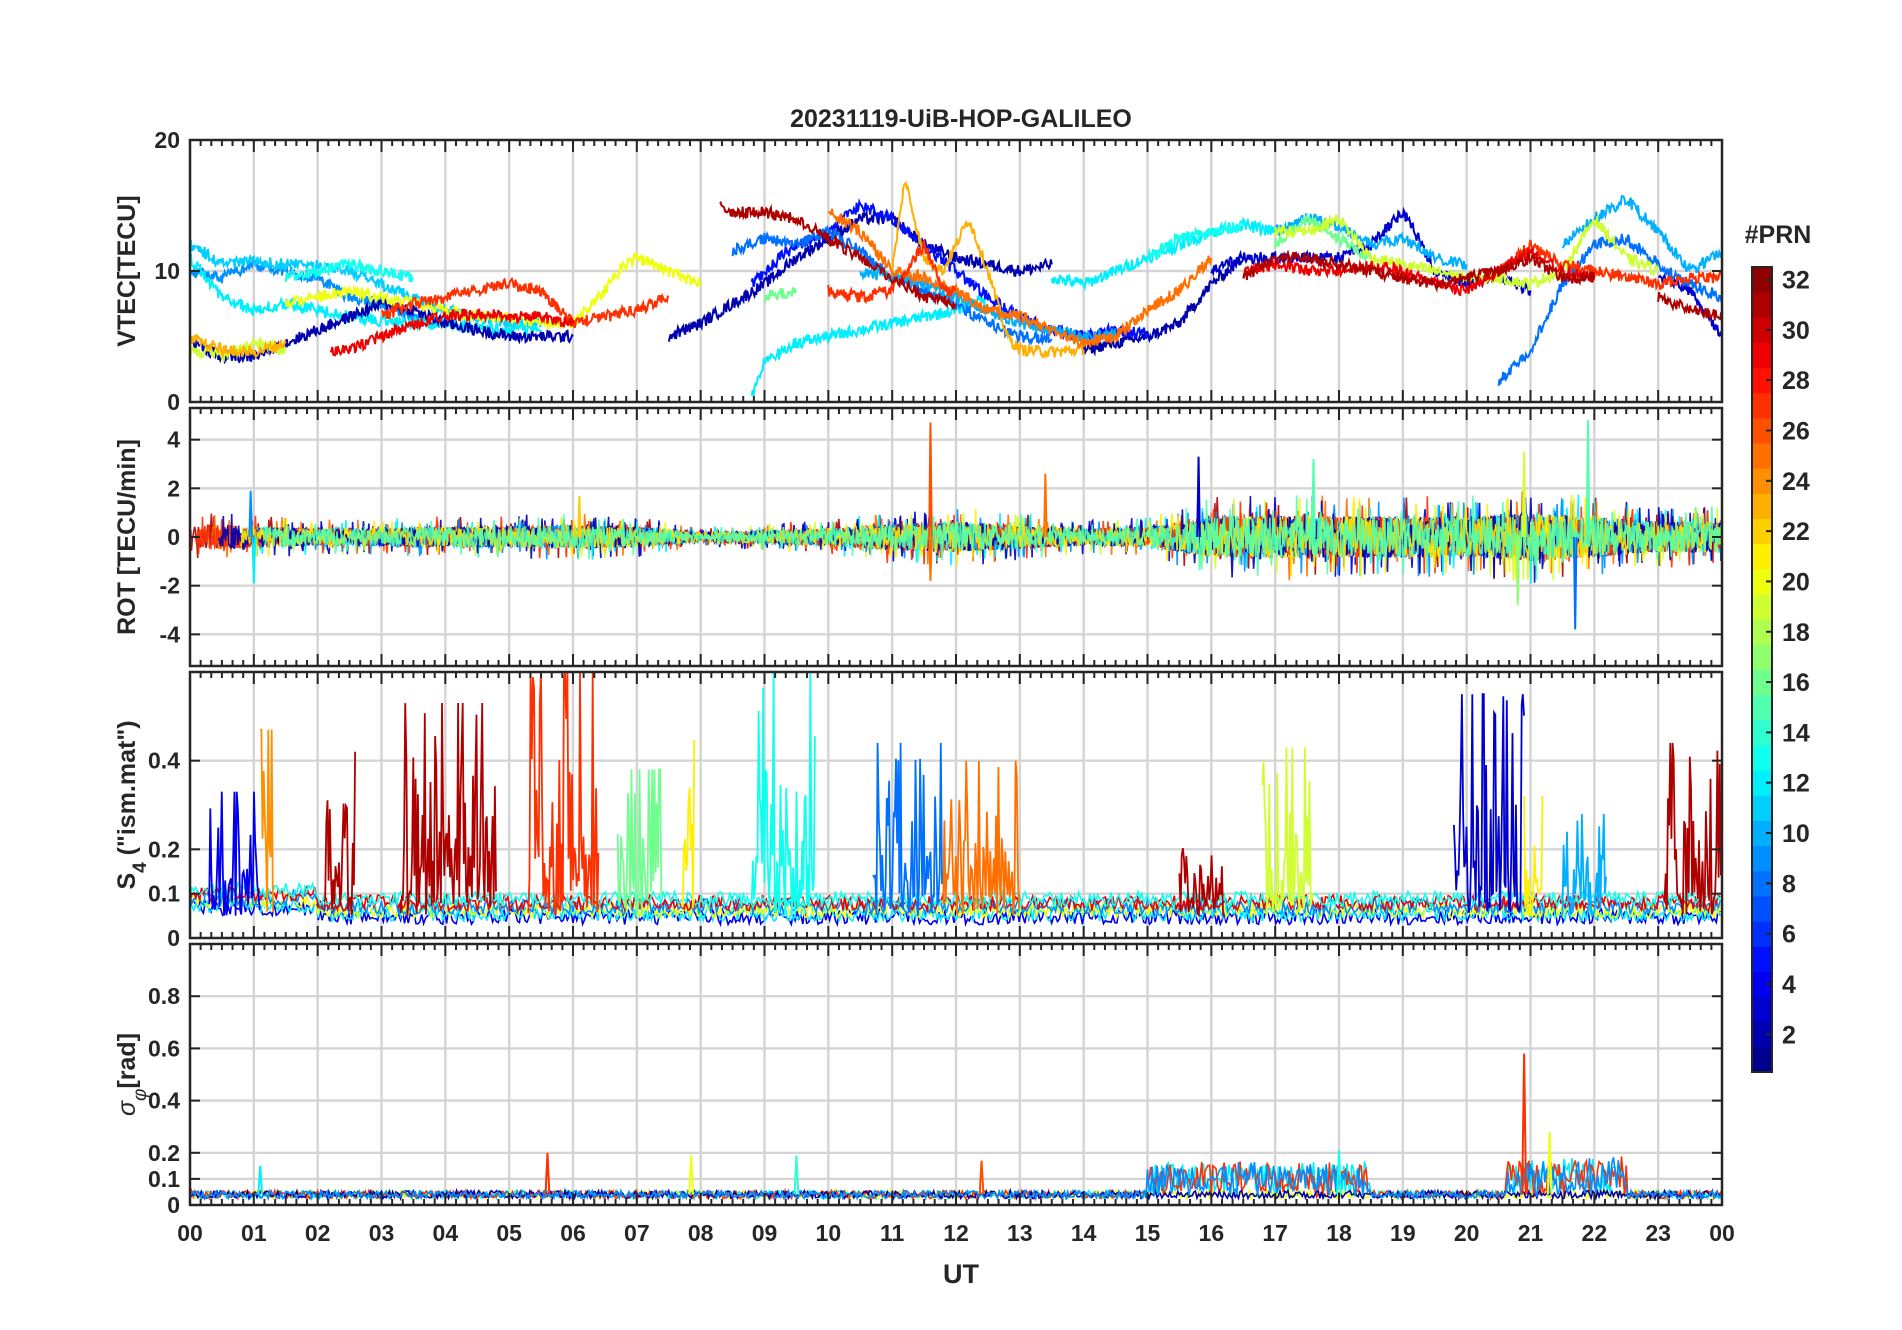 The image size is (1902, 1330). I want to click on x-tick-label: 06, so click(573, 1233).